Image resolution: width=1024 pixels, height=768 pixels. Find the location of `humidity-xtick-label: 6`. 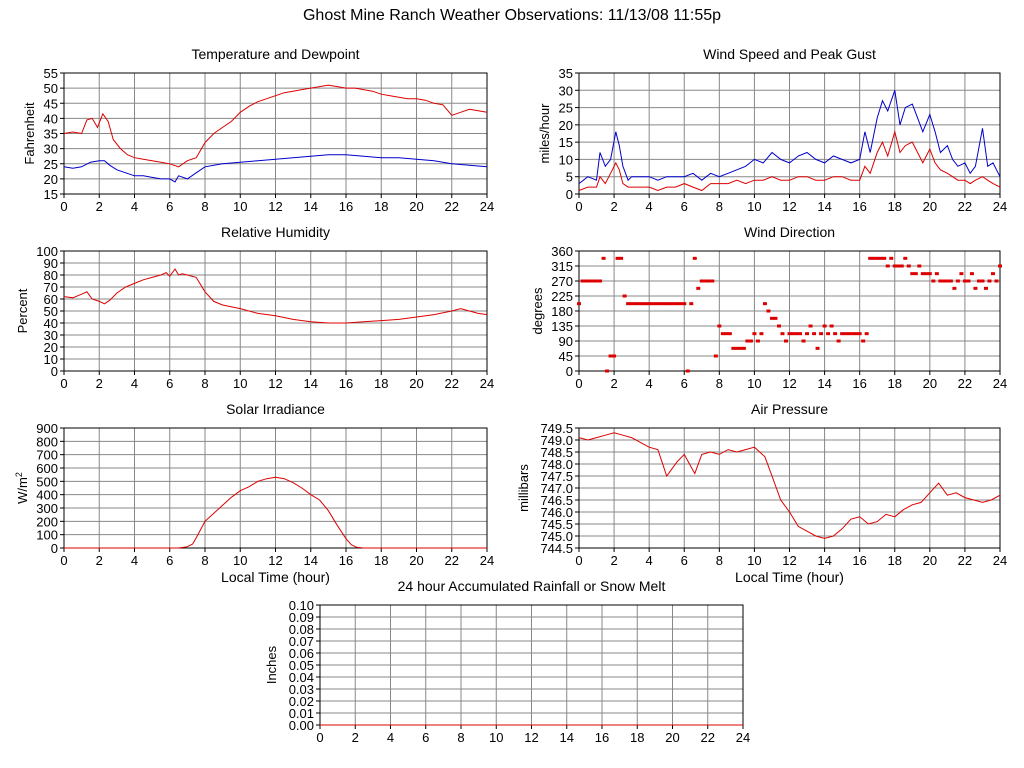

humidity-xtick-label: 6 is located at coordinates (169, 383).